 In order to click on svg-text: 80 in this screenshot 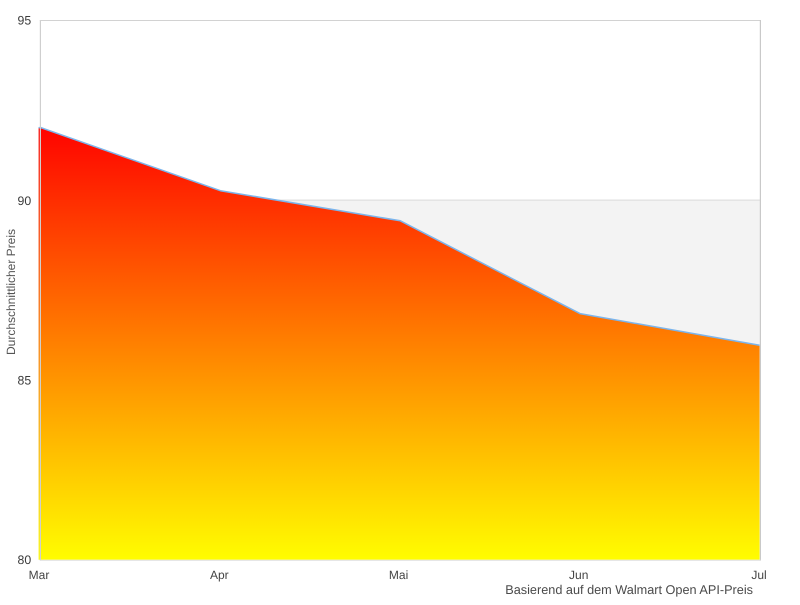, I will do `click(25, 560)`.